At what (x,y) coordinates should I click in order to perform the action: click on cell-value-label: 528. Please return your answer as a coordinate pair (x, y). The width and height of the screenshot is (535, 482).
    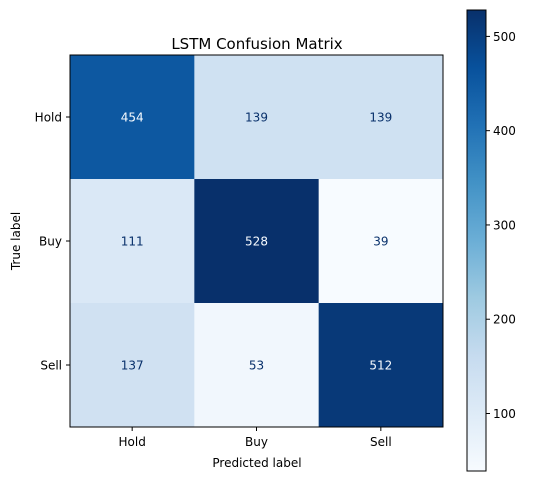
    Looking at the image, I should click on (256, 242).